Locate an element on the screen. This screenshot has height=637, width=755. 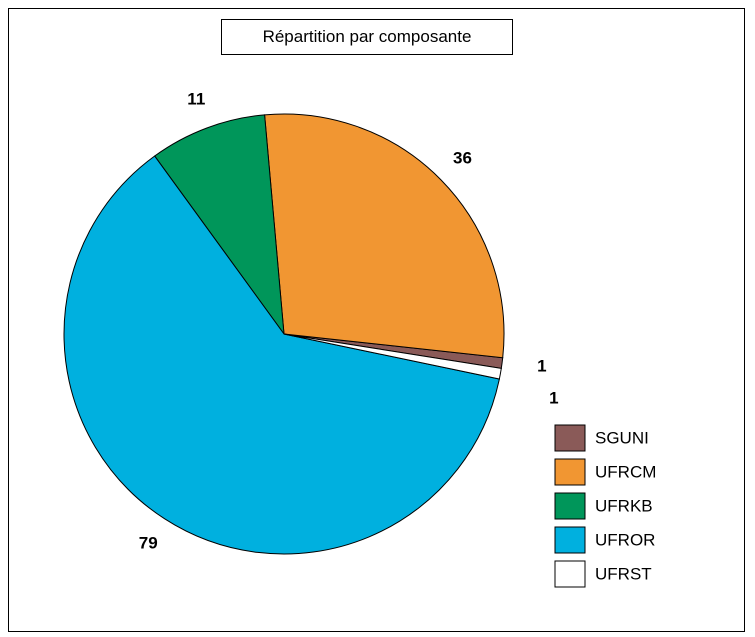
legend-label-ufrcm: UFRCM is located at coordinates (625, 471).